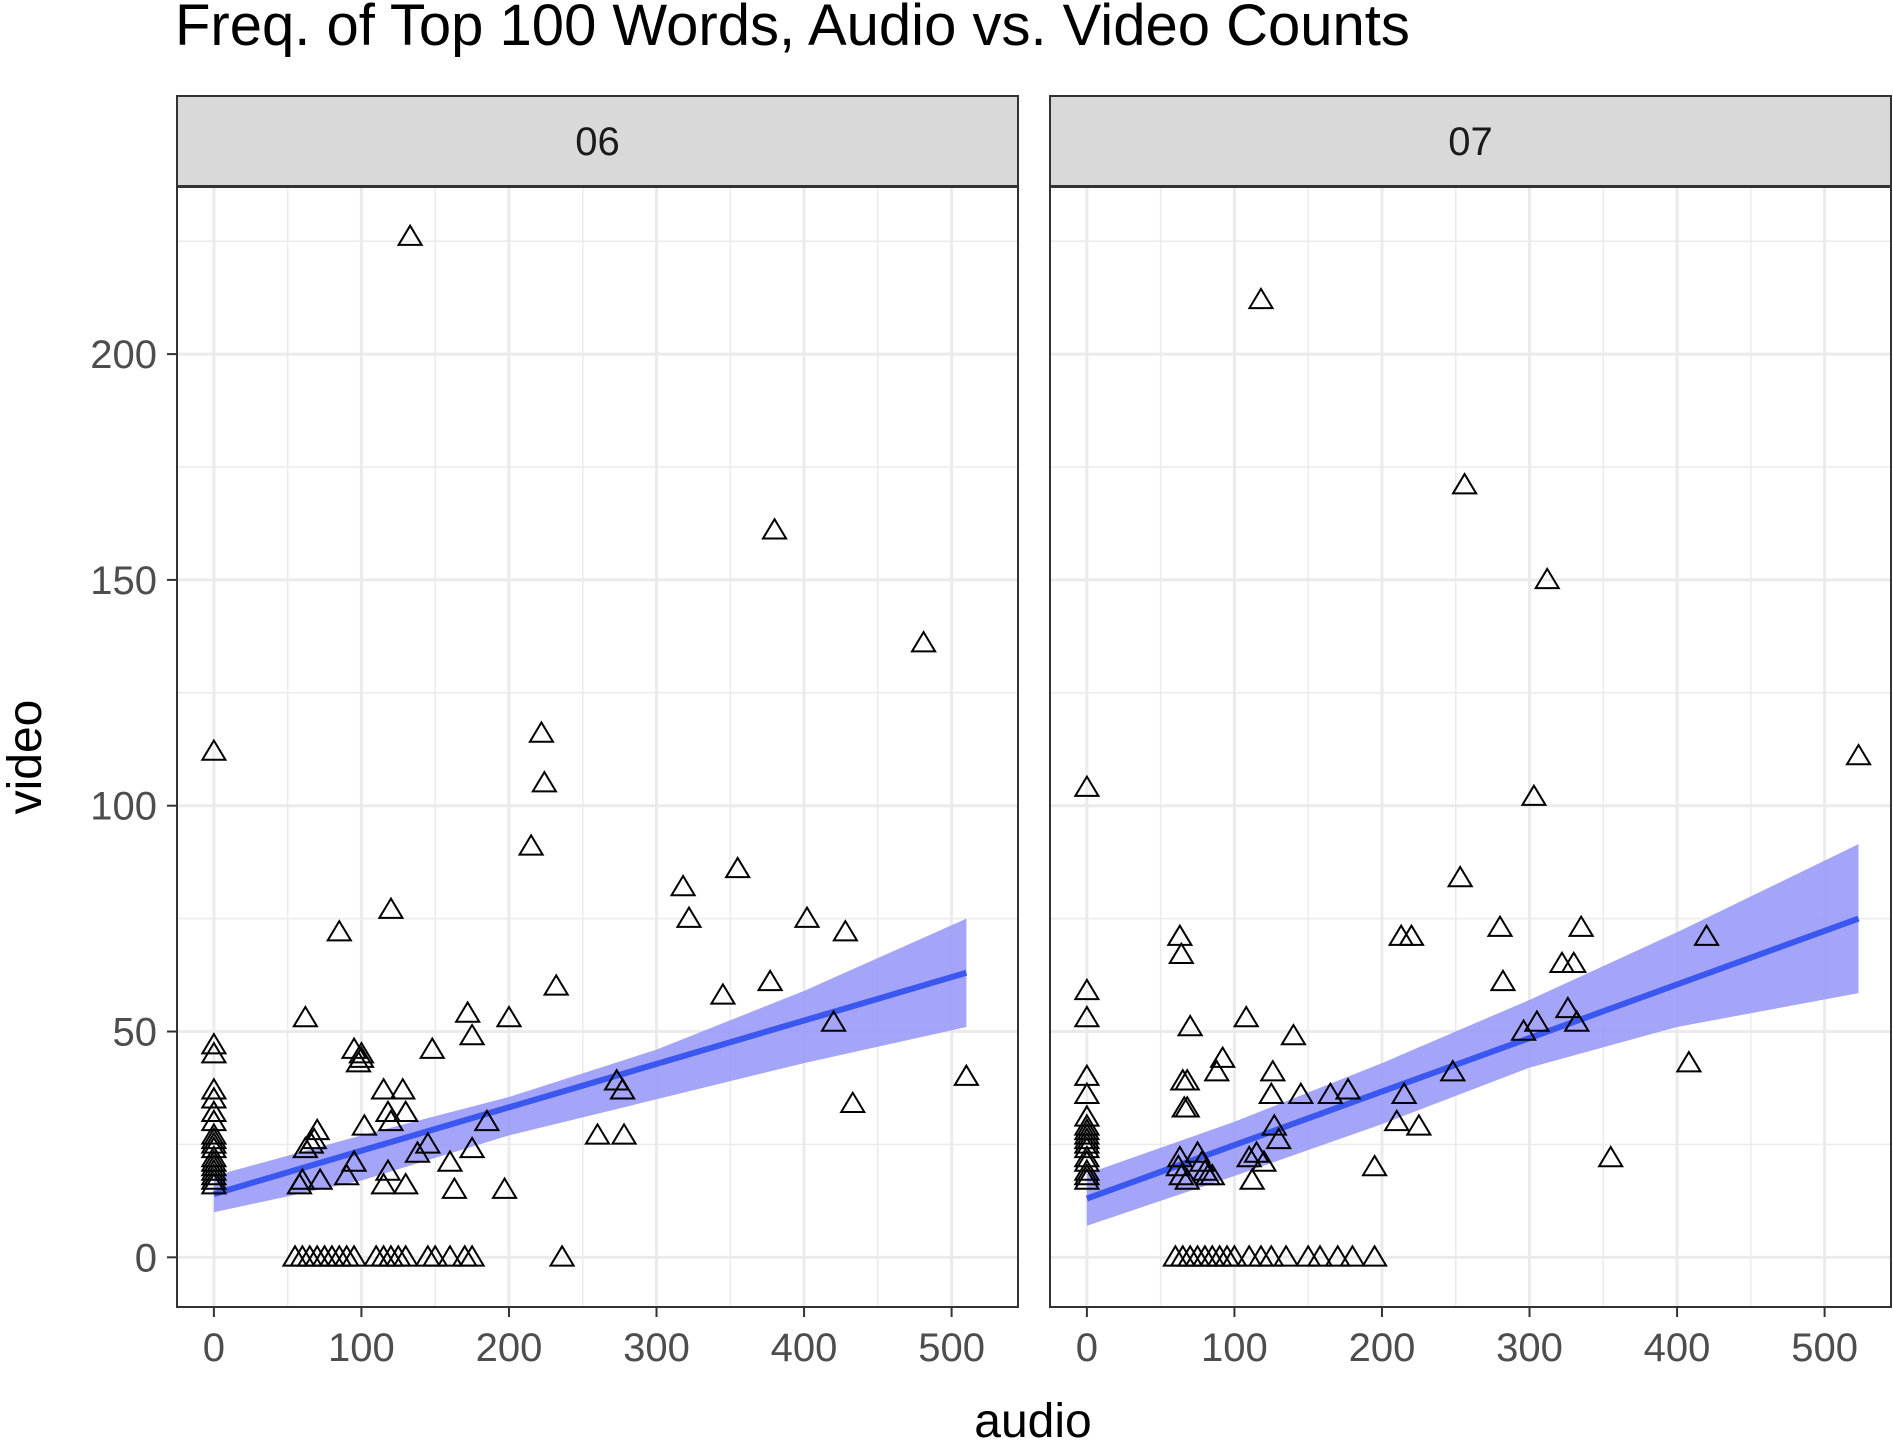 Image resolution: width=1893 pixels, height=1443 pixels. Describe the element at coordinates (1032, 1419) in the screenshot. I see `x-axis-title: audio` at that location.